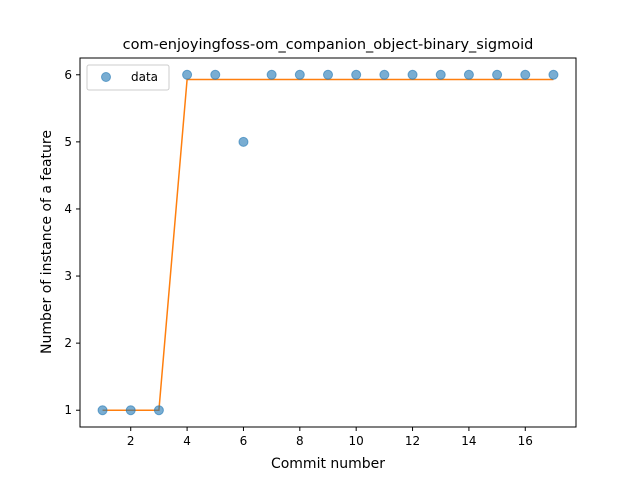 The image size is (640, 480). I want to click on y-tick-label: 3, so click(68, 276).